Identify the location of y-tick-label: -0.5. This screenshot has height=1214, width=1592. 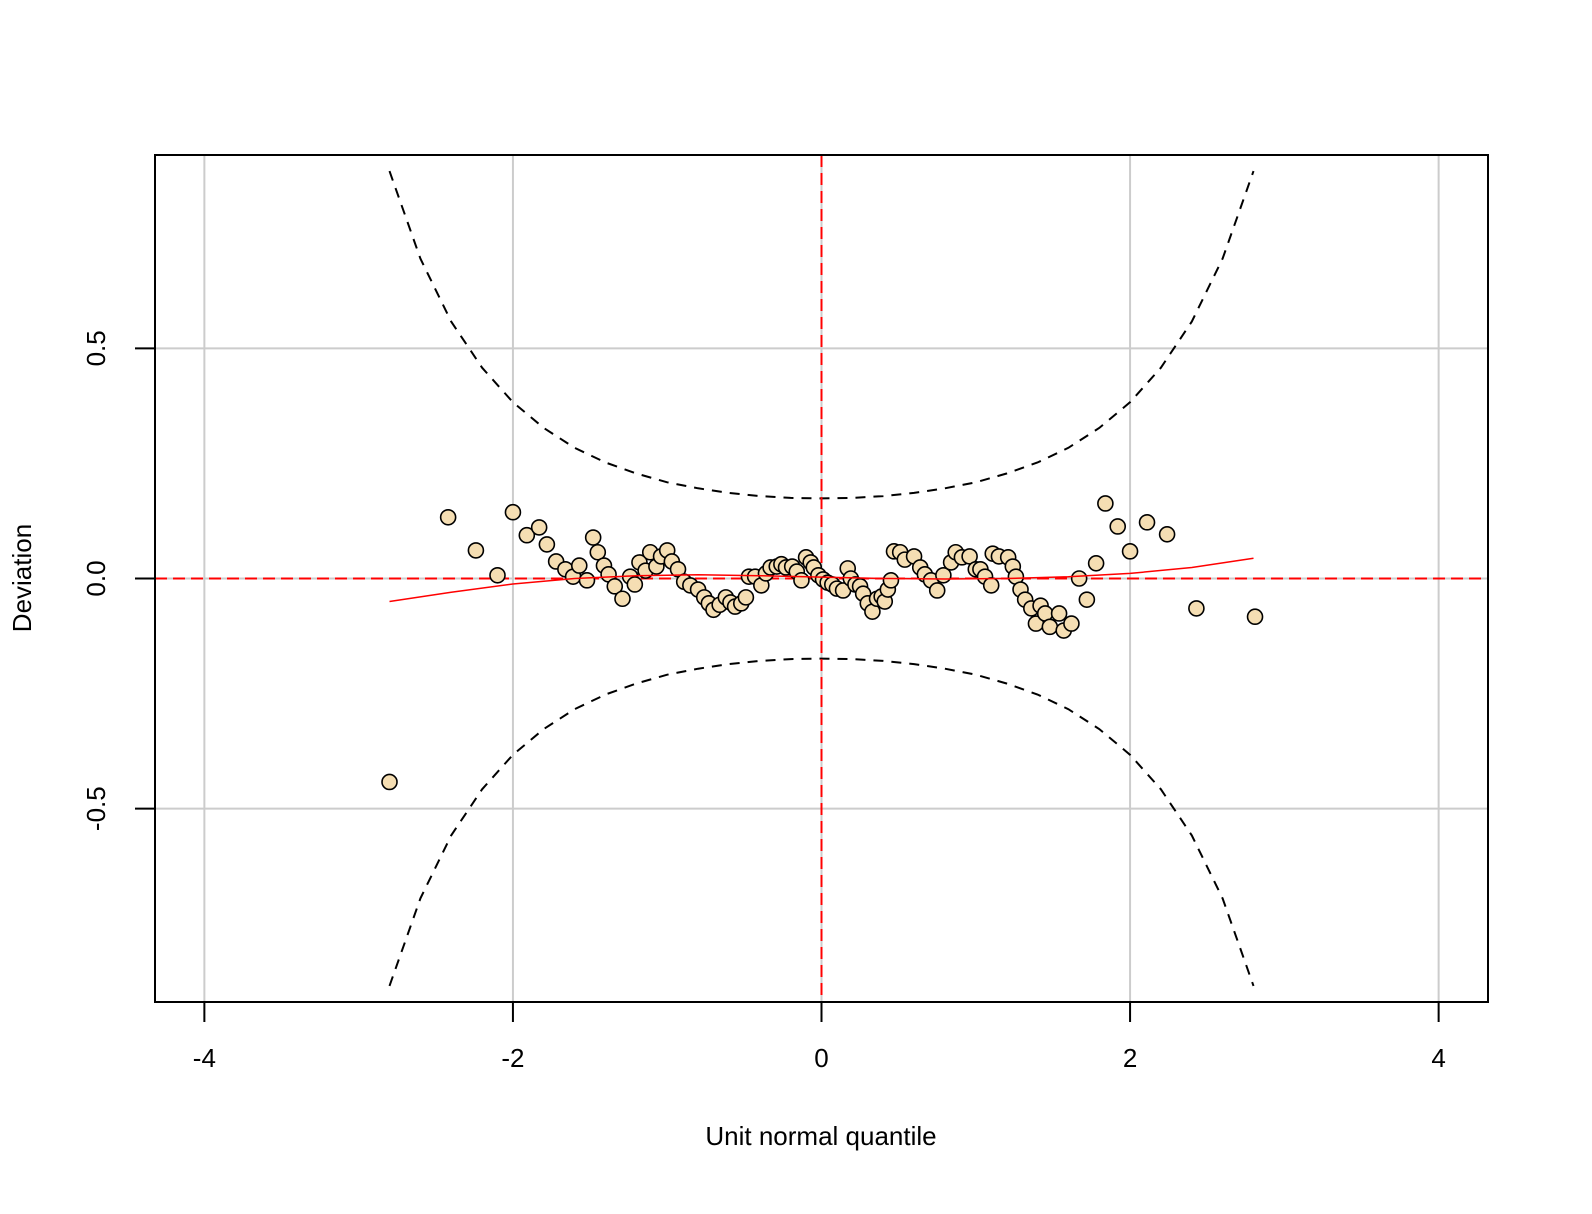
(96, 808).